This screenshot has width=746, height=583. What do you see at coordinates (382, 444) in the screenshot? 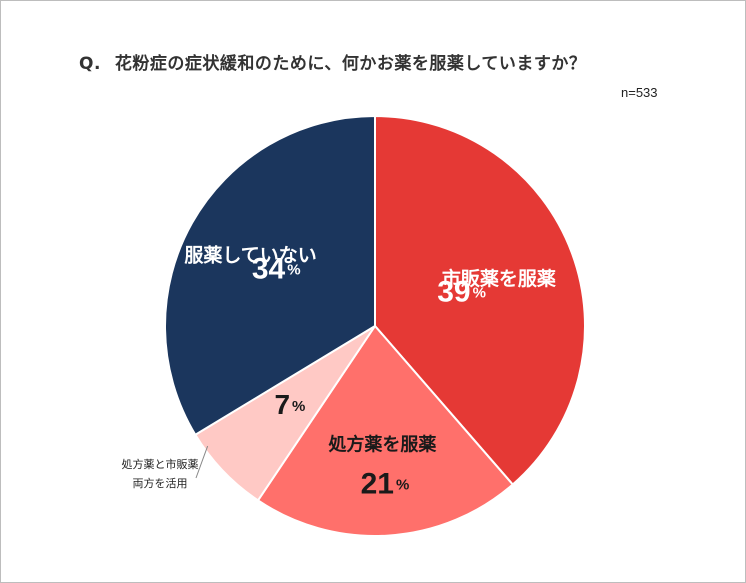
I see `slice-label-2: 処方薬を服薬` at bounding box center [382, 444].